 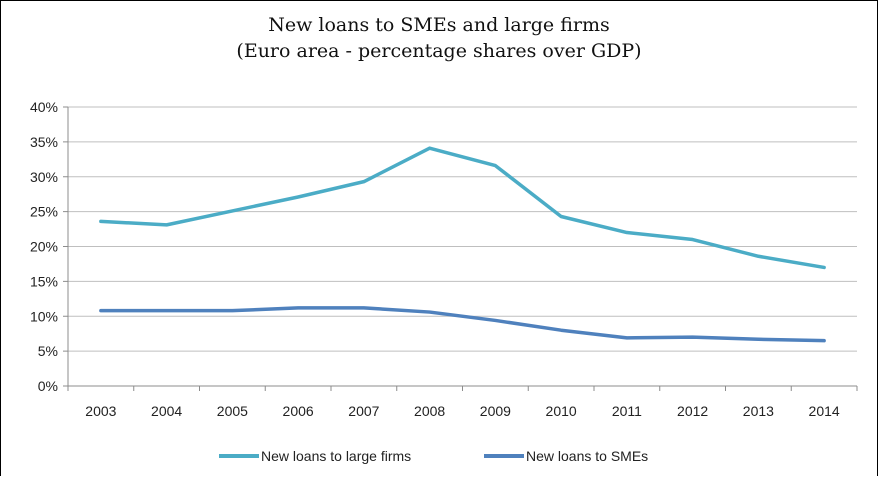 I want to click on x-tick-label: 2013, so click(x=758, y=411).